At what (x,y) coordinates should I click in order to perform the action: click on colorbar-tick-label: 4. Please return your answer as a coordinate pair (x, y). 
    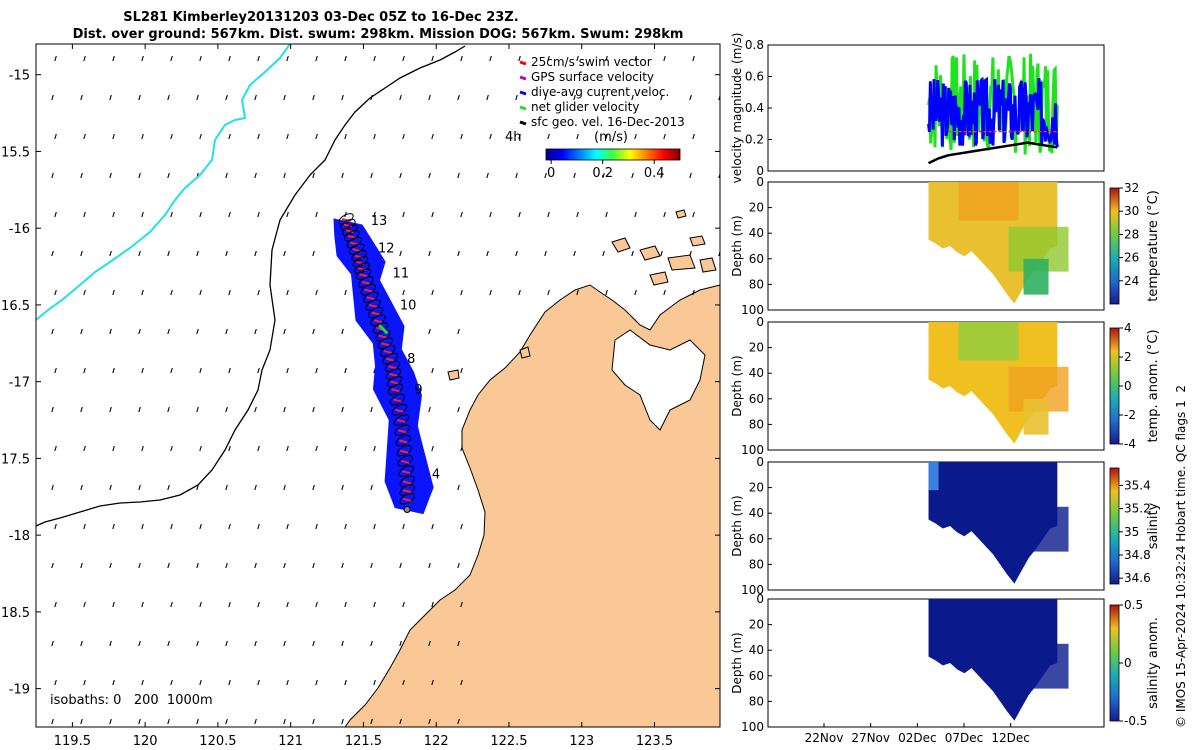
    Looking at the image, I should click on (1128, 328).